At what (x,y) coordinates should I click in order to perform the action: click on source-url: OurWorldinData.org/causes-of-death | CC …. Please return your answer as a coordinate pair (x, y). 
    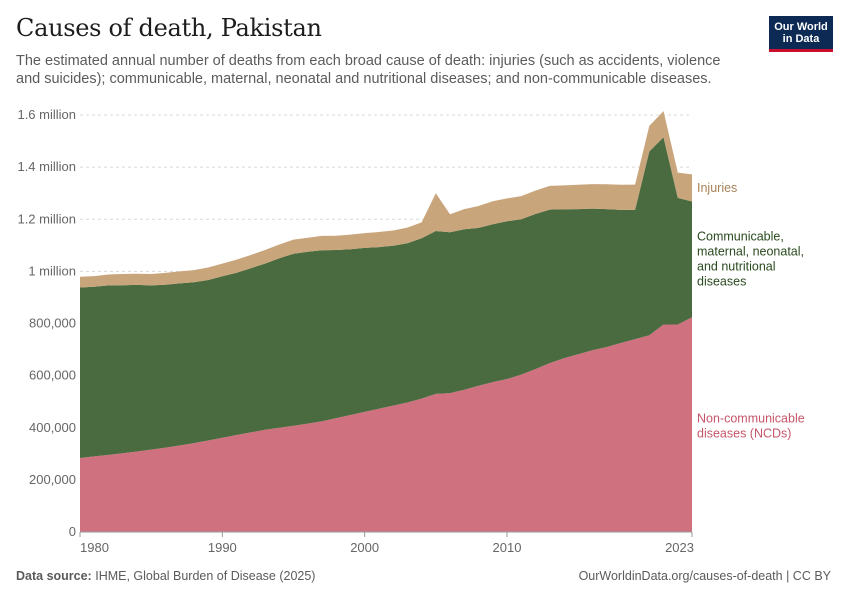
    Looking at the image, I should click on (704, 576).